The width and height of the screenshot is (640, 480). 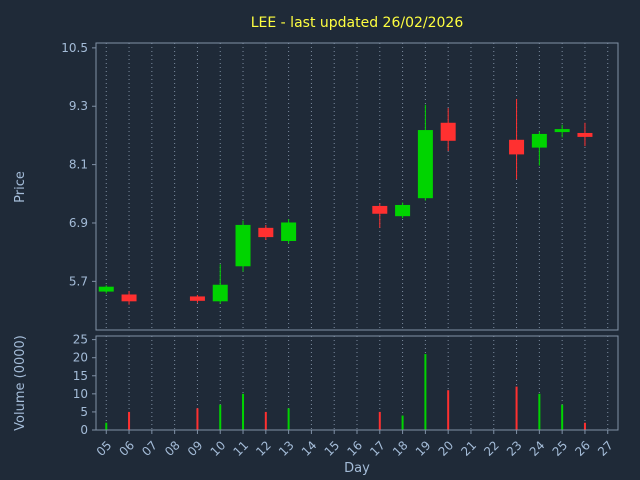 I want to click on volume-tick-label: 10, so click(x=80, y=394).